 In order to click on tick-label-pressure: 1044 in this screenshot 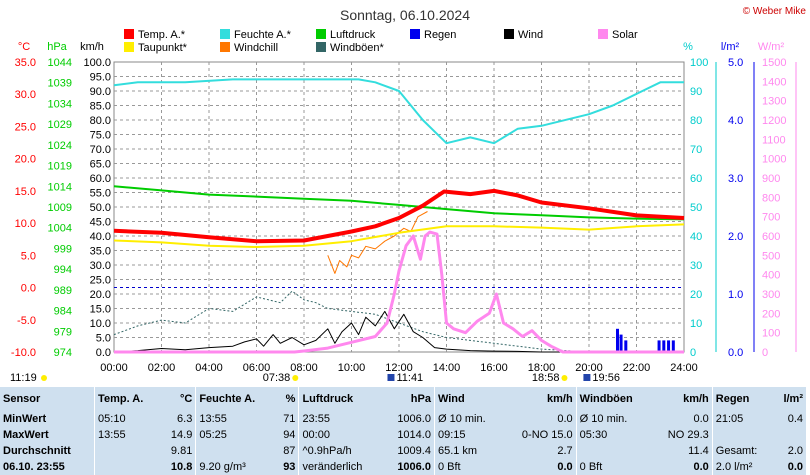, I will do `click(60, 63)`.